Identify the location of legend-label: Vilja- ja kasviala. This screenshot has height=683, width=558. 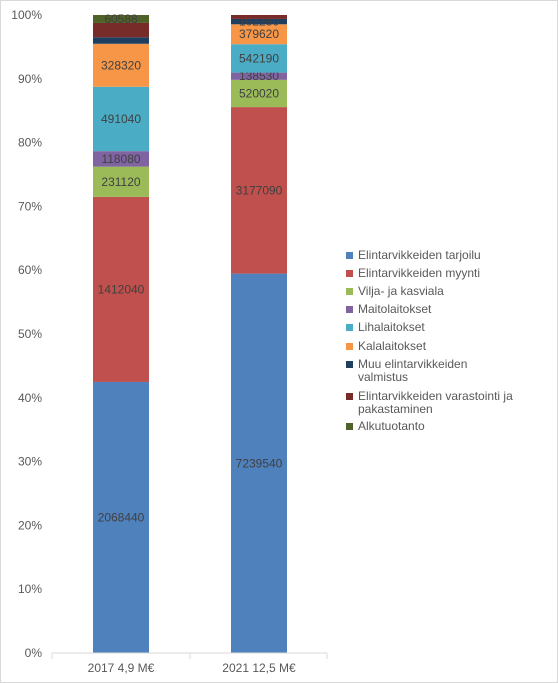
(401, 291).